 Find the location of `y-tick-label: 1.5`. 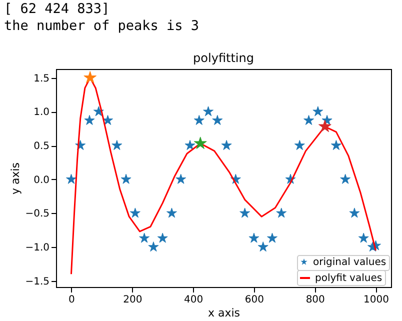

y-tick-label: 1.5 is located at coordinates (42, 78).